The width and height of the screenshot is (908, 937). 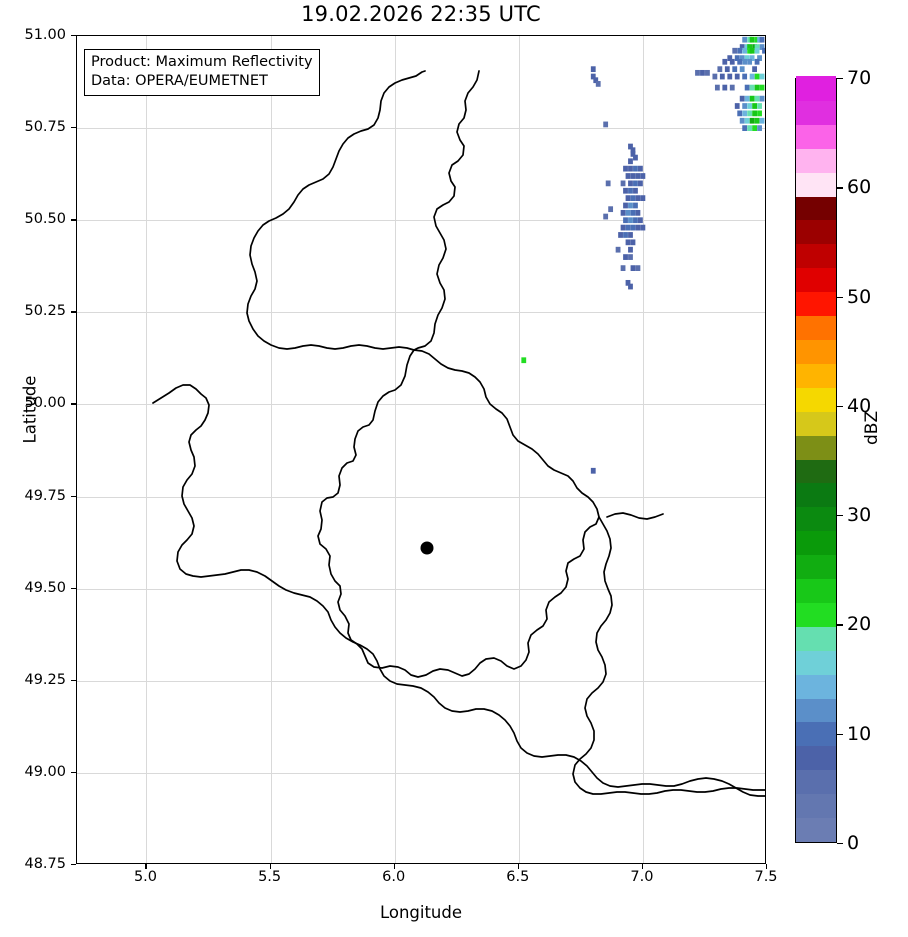 What do you see at coordinates (45, 35) in the screenshot?
I see `y-axis-tick-label: 51.00` at bounding box center [45, 35].